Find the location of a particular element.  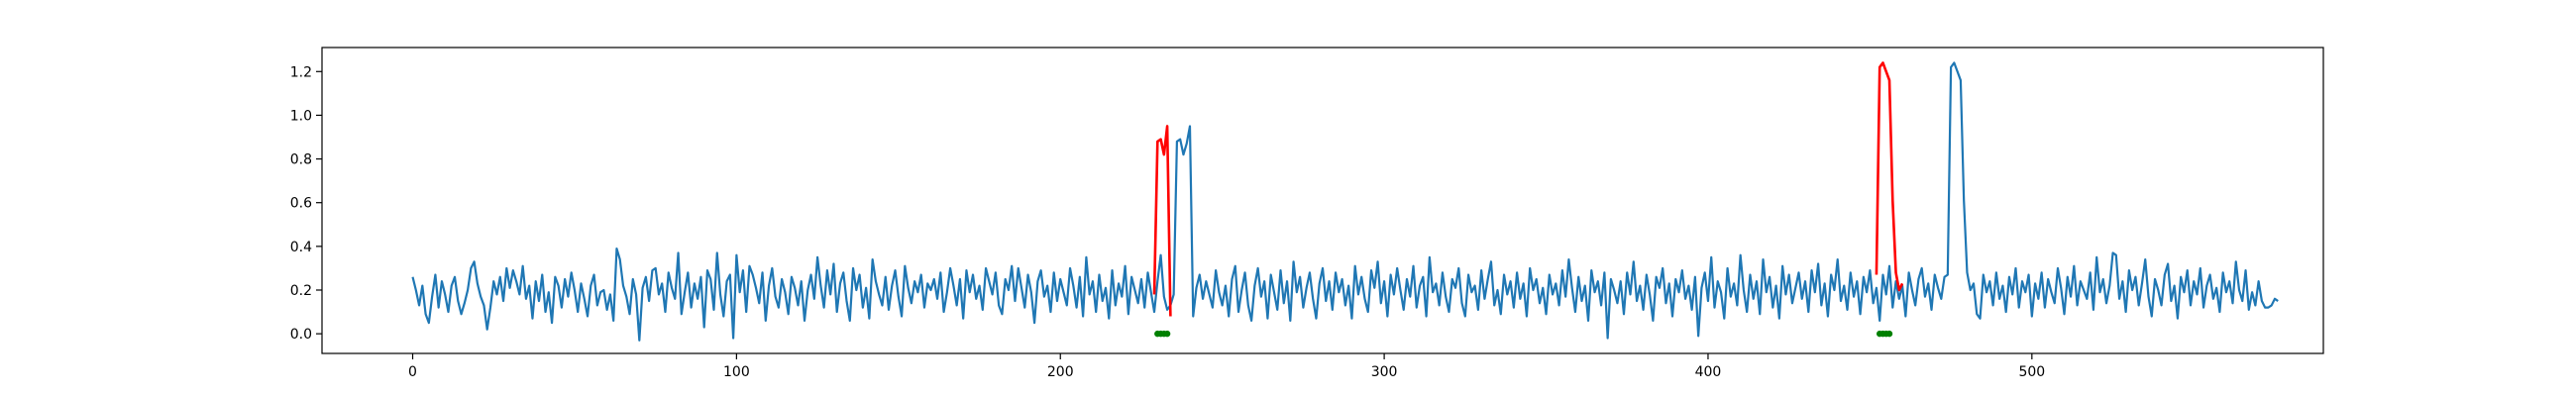

y-axis: 0.0 0.2 0.4 0.6 0.8 1.0 1.2 is located at coordinates (306, 203).